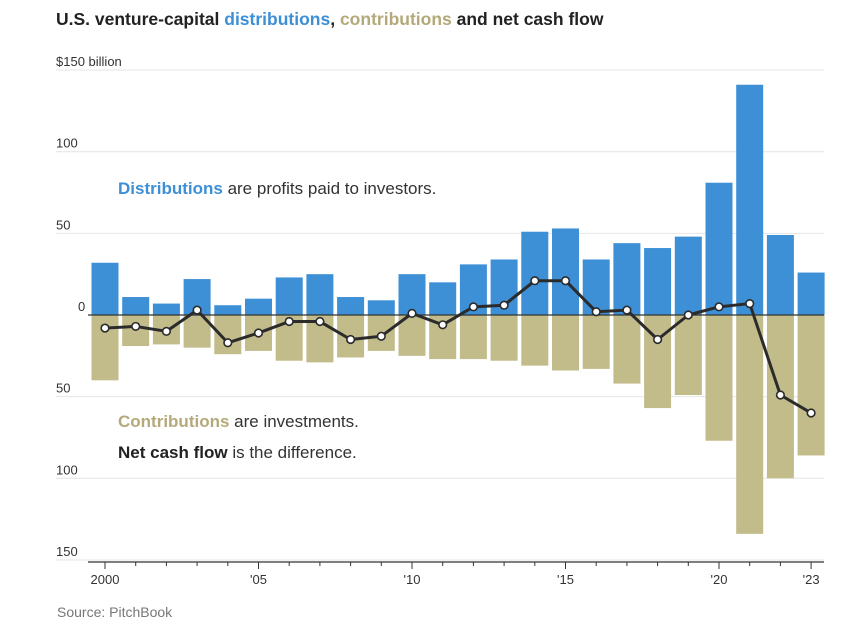 This screenshot has height=627, width=847. Describe the element at coordinates (115, 612) in the screenshot. I see `source-note: Source: PitchBook` at that location.